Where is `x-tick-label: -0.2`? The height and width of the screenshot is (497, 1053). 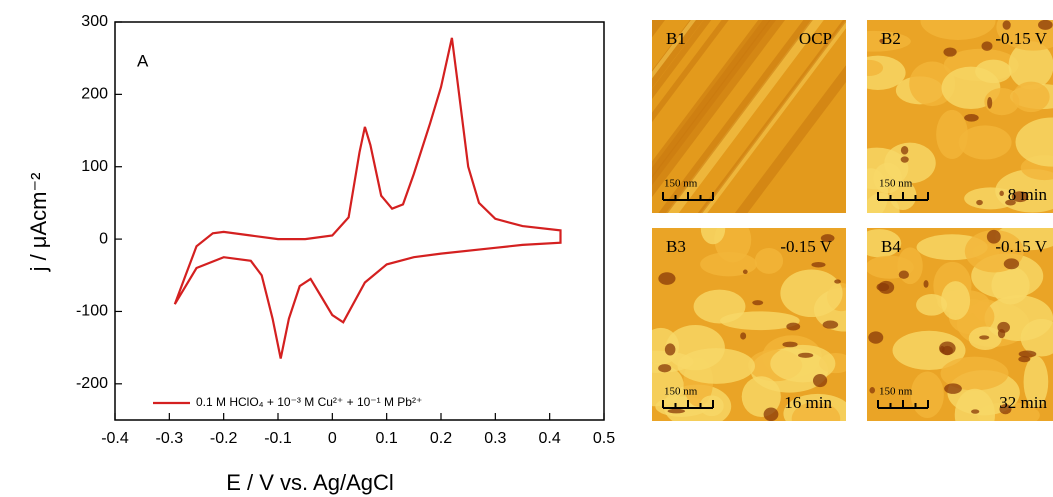
x-tick-label: -0.2 is located at coordinates (224, 438).